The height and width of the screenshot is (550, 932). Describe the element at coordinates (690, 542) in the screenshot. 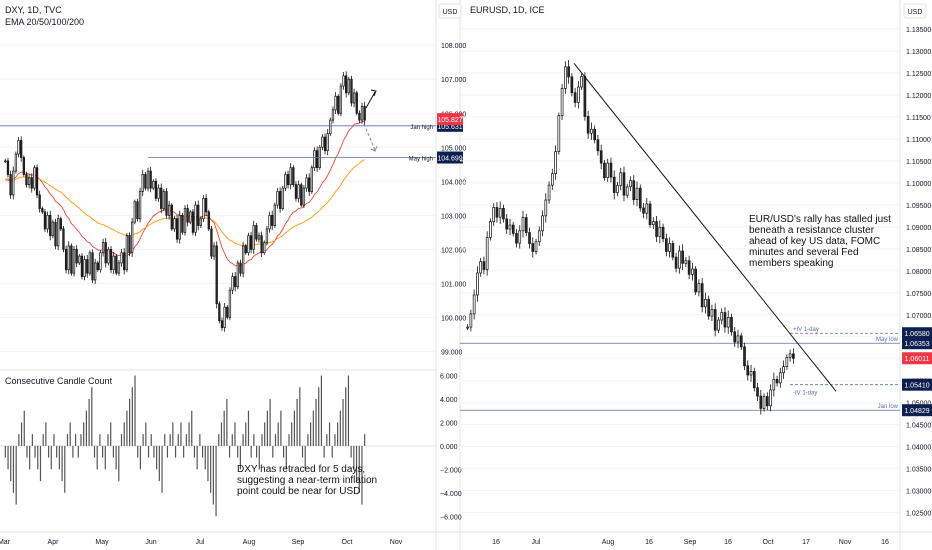

I see `eurusd-time-axis: 16 Jul Aug 16 Sep 16 Oct 17 Nov 16` at that location.